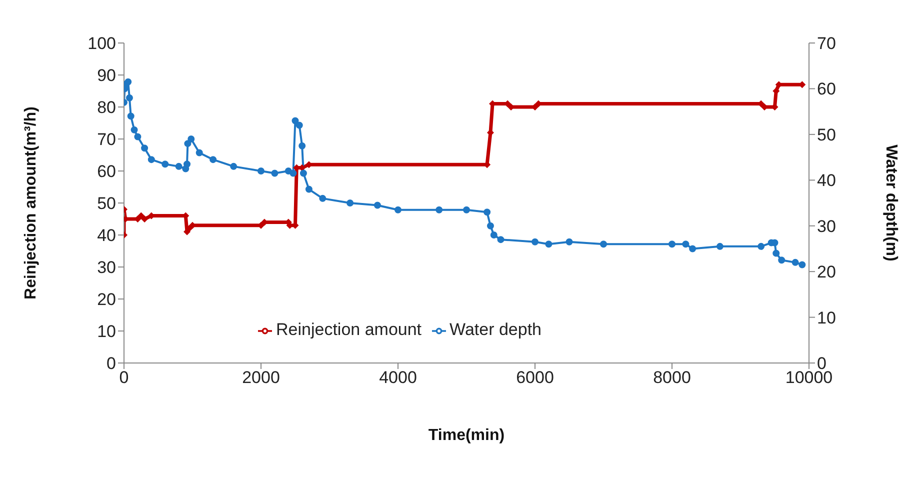 The image size is (912, 489). What do you see at coordinates (826, 318) in the screenshot?
I see `y2-tick-label: 10` at bounding box center [826, 318].